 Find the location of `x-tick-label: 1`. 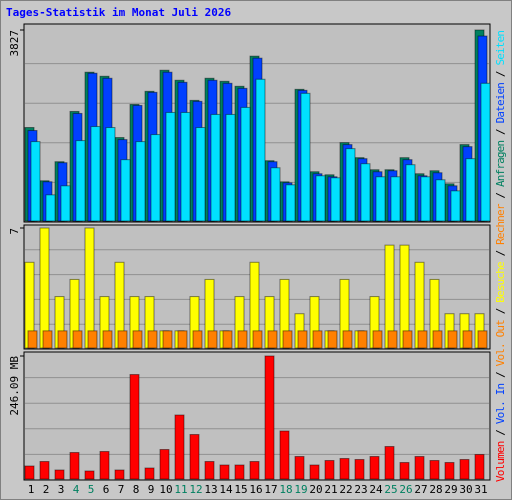

x-tick-label: 1 is located at coordinates (31, 489).